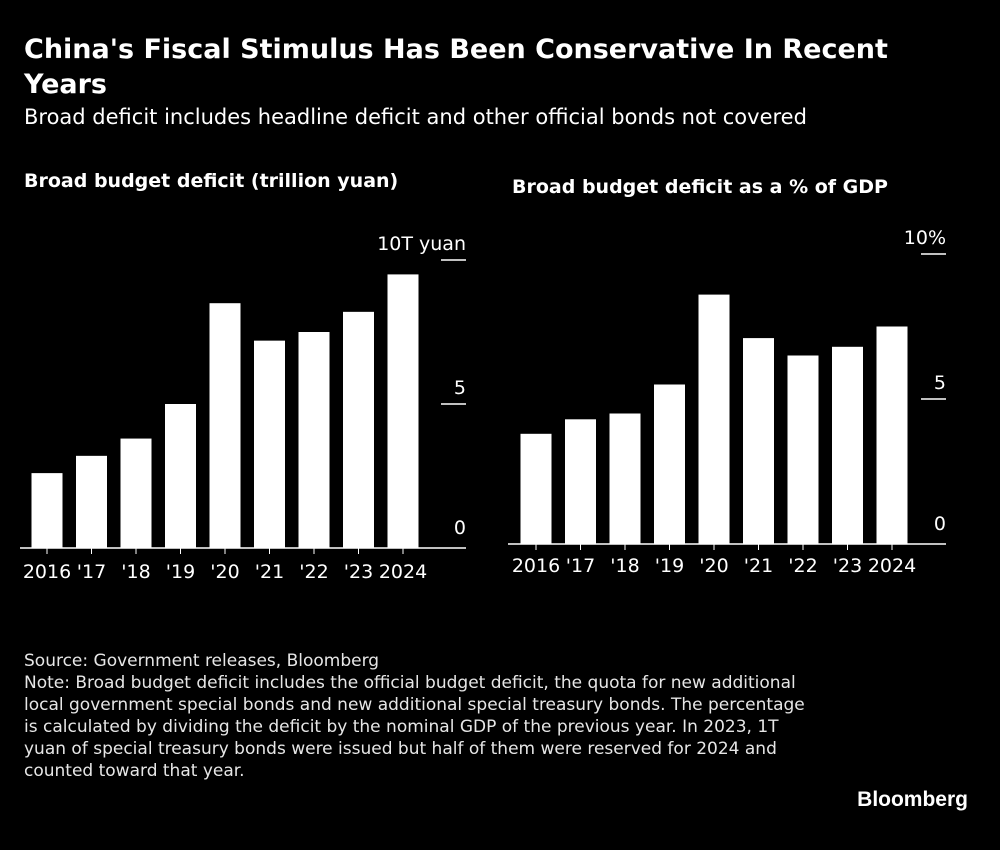  Describe the element at coordinates (892, 566) in the screenshot. I see `right-x-tick-label-8: 2024` at that location.